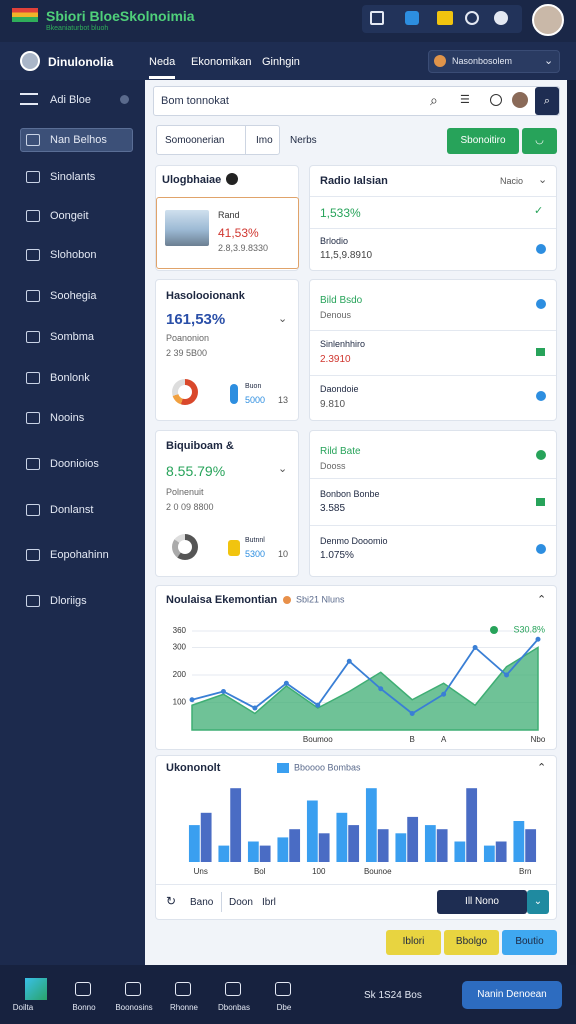 Image resolution: width=576 pixels, height=1024 pixels. I want to click on nav-label: Boonosins, so click(134, 1007).